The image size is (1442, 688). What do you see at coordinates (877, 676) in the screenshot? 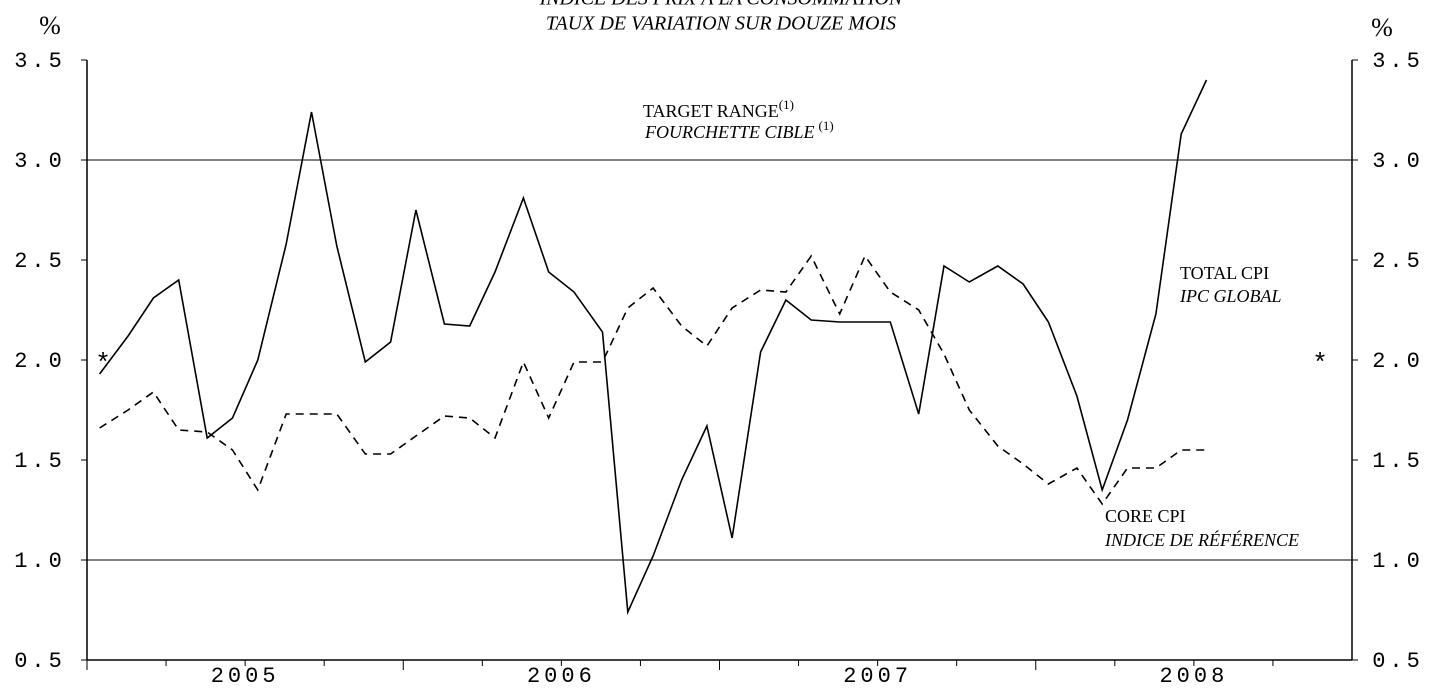
I see `x-tick-label: 2007` at bounding box center [877, 676].